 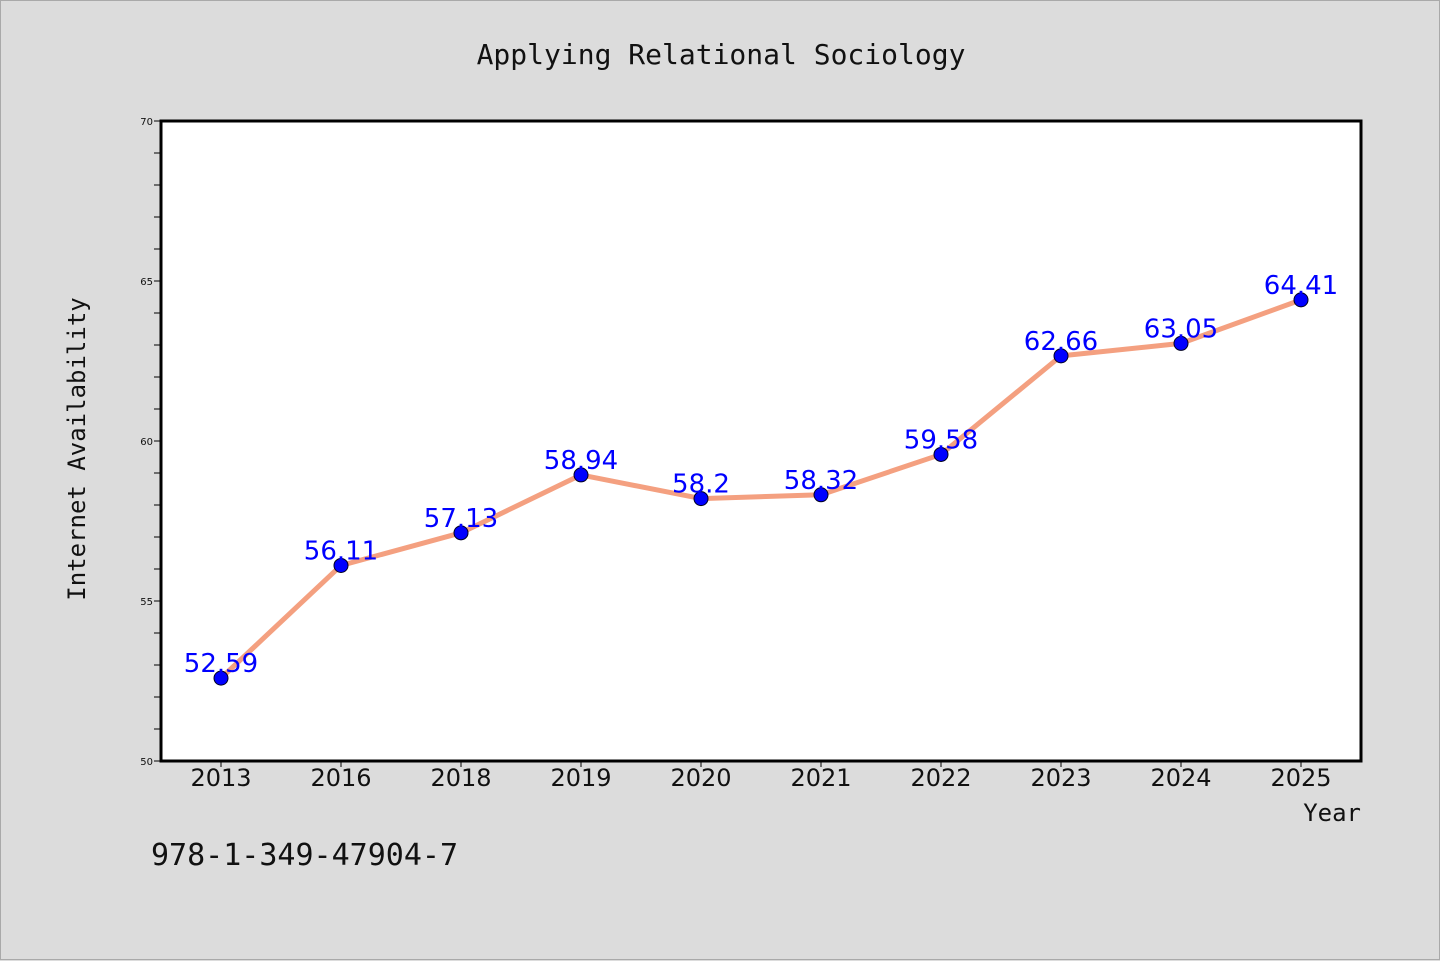 I want to click on x-tick-label: 2019, so click(x=580, y=778).